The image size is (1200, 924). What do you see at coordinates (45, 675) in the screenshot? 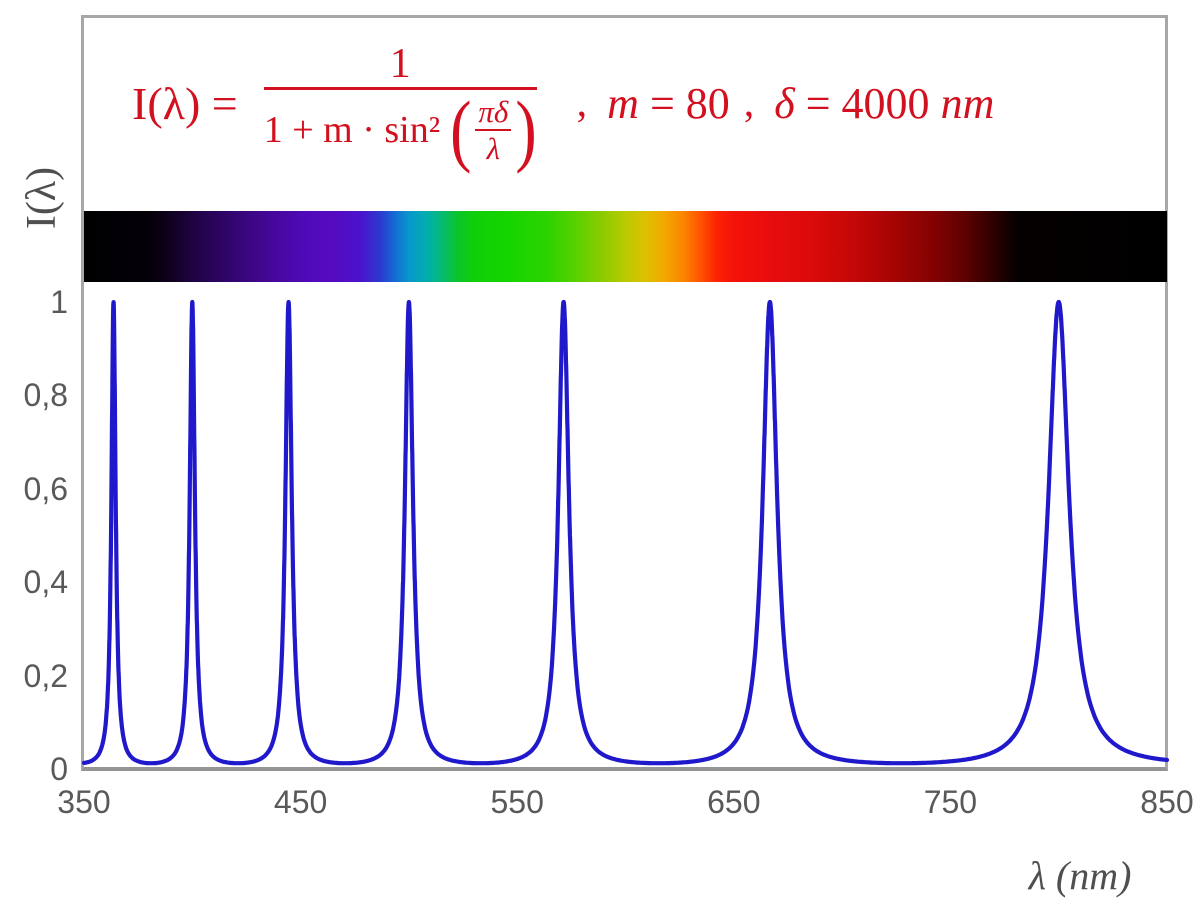
I see `y-tick-label: 0,2` at bounding box center [45, 675].